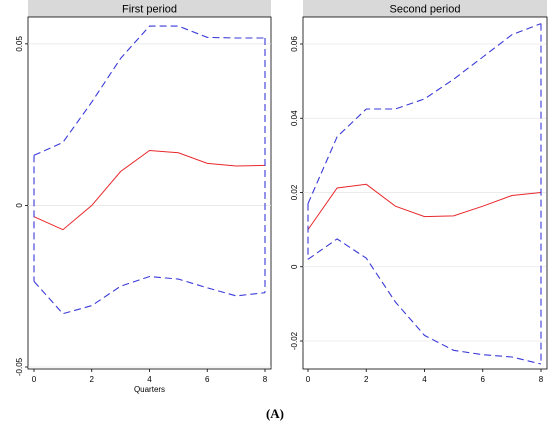  I want to click on y-tick-label: 0.05, so click(19, 44).